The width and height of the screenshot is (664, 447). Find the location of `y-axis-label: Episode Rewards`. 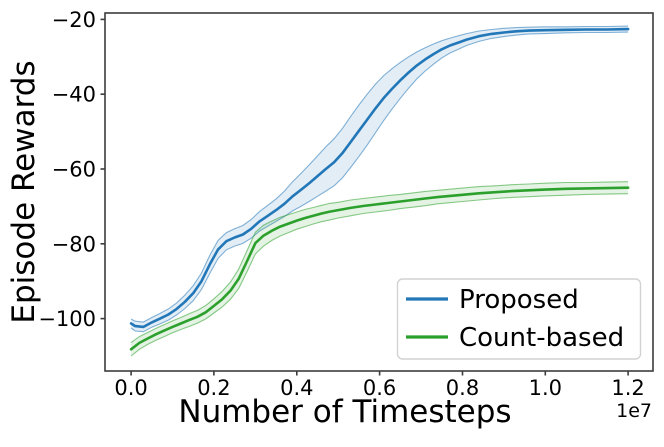

y-axis-label: Episode Rewards is located at coordinates (24, 191).